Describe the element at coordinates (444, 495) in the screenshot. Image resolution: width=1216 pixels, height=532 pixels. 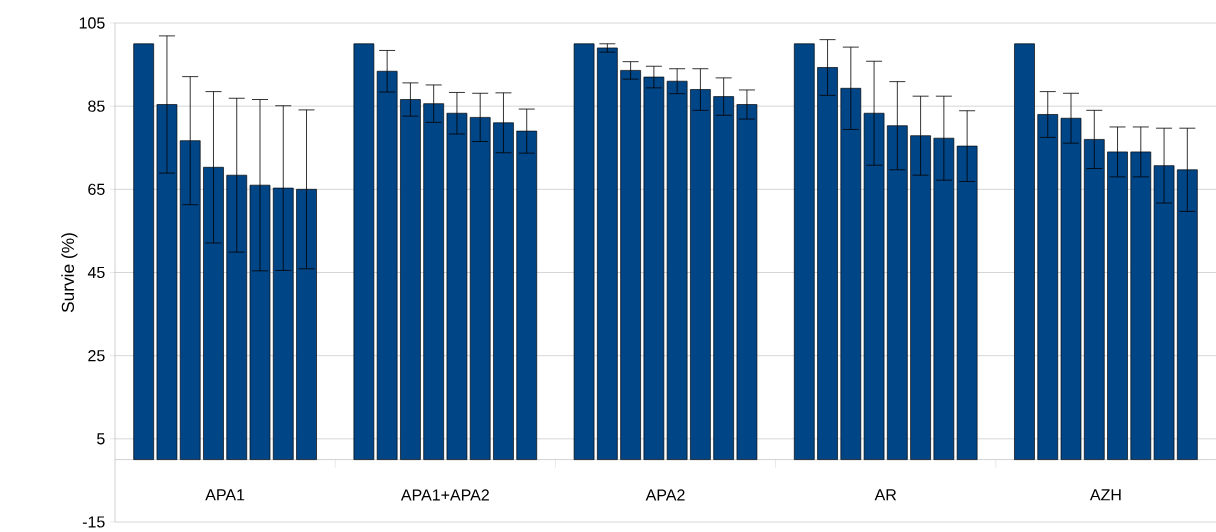
I see `x-tick-label: APA1+APA2` at that location.